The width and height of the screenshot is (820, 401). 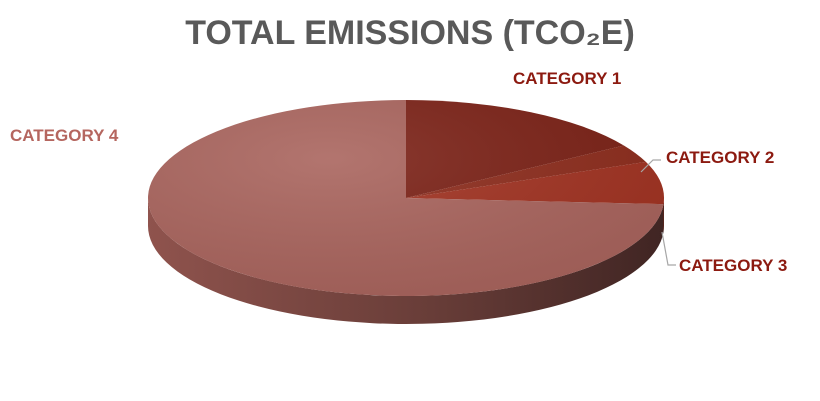 What do you see at coordinates (64, 135) in the screenshot?
I see `slice-label-4: CATEGORY 4` at bounding box center [64, 135].